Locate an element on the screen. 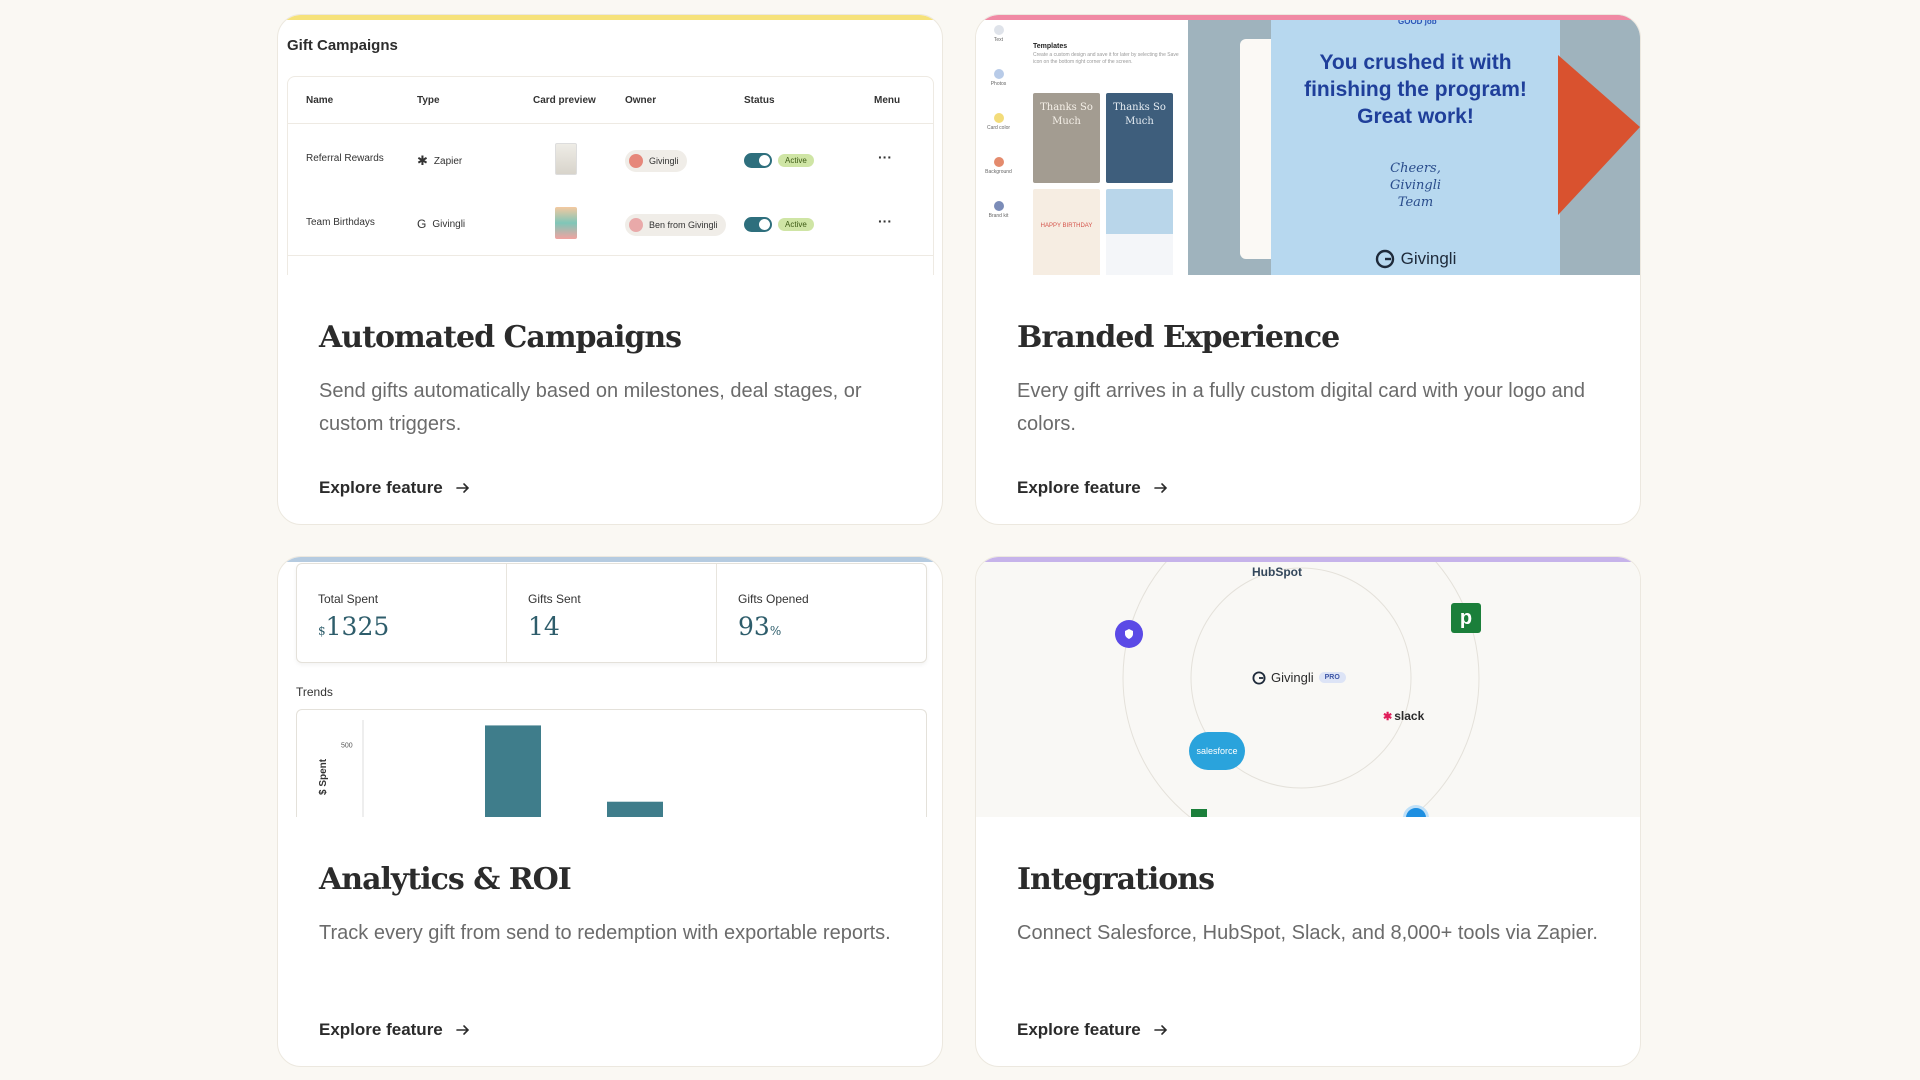  slack-icon: ✱ is located at coordinates (1388, 716).